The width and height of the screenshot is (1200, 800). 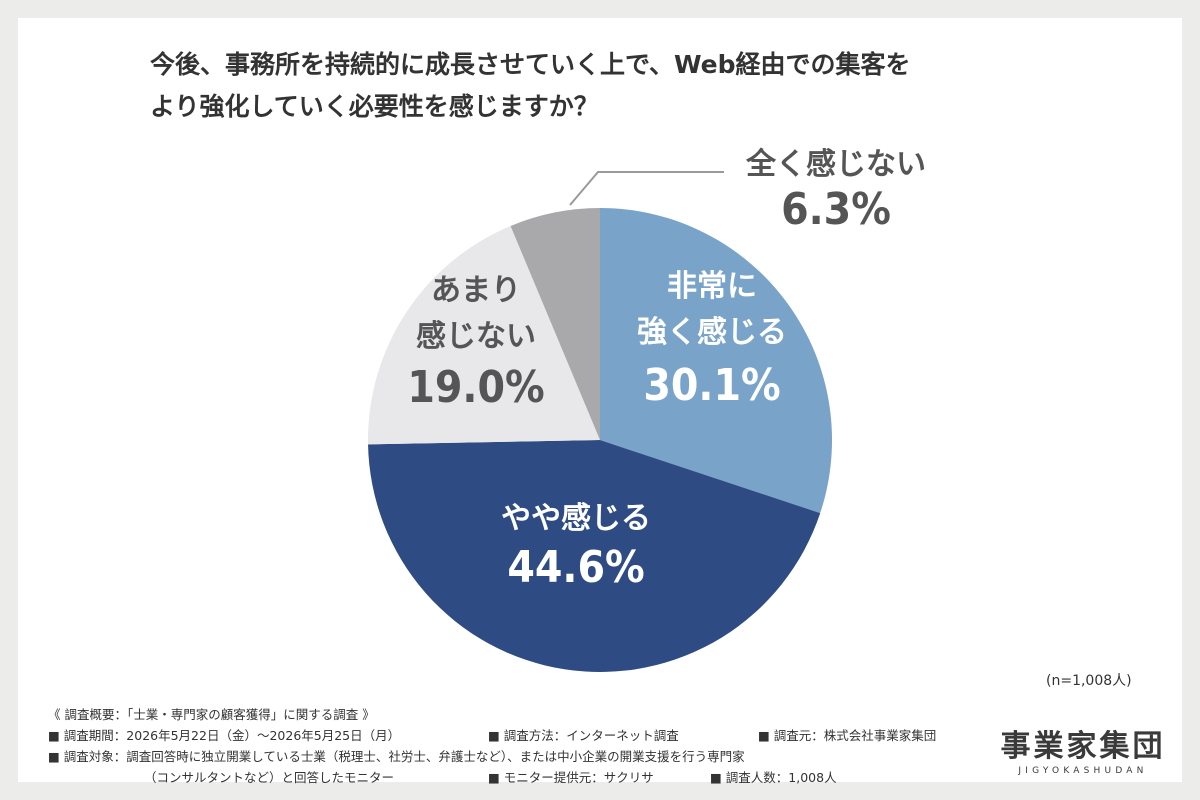 I want to click on logo-wordmark: 事業家集団, so click(x=1083, y=746).